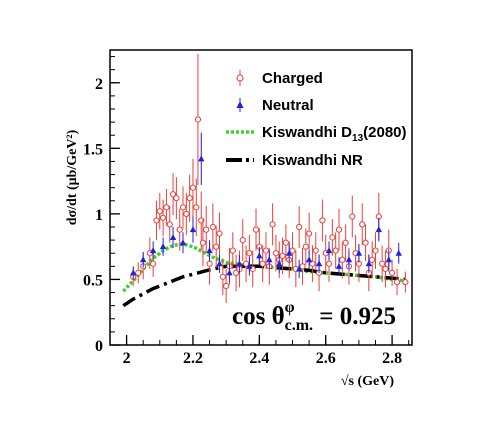 The height and width of the screenshot is (436, 491). I want to click on legend-label: Kiswandhi D13(2080), so click(334, 134).